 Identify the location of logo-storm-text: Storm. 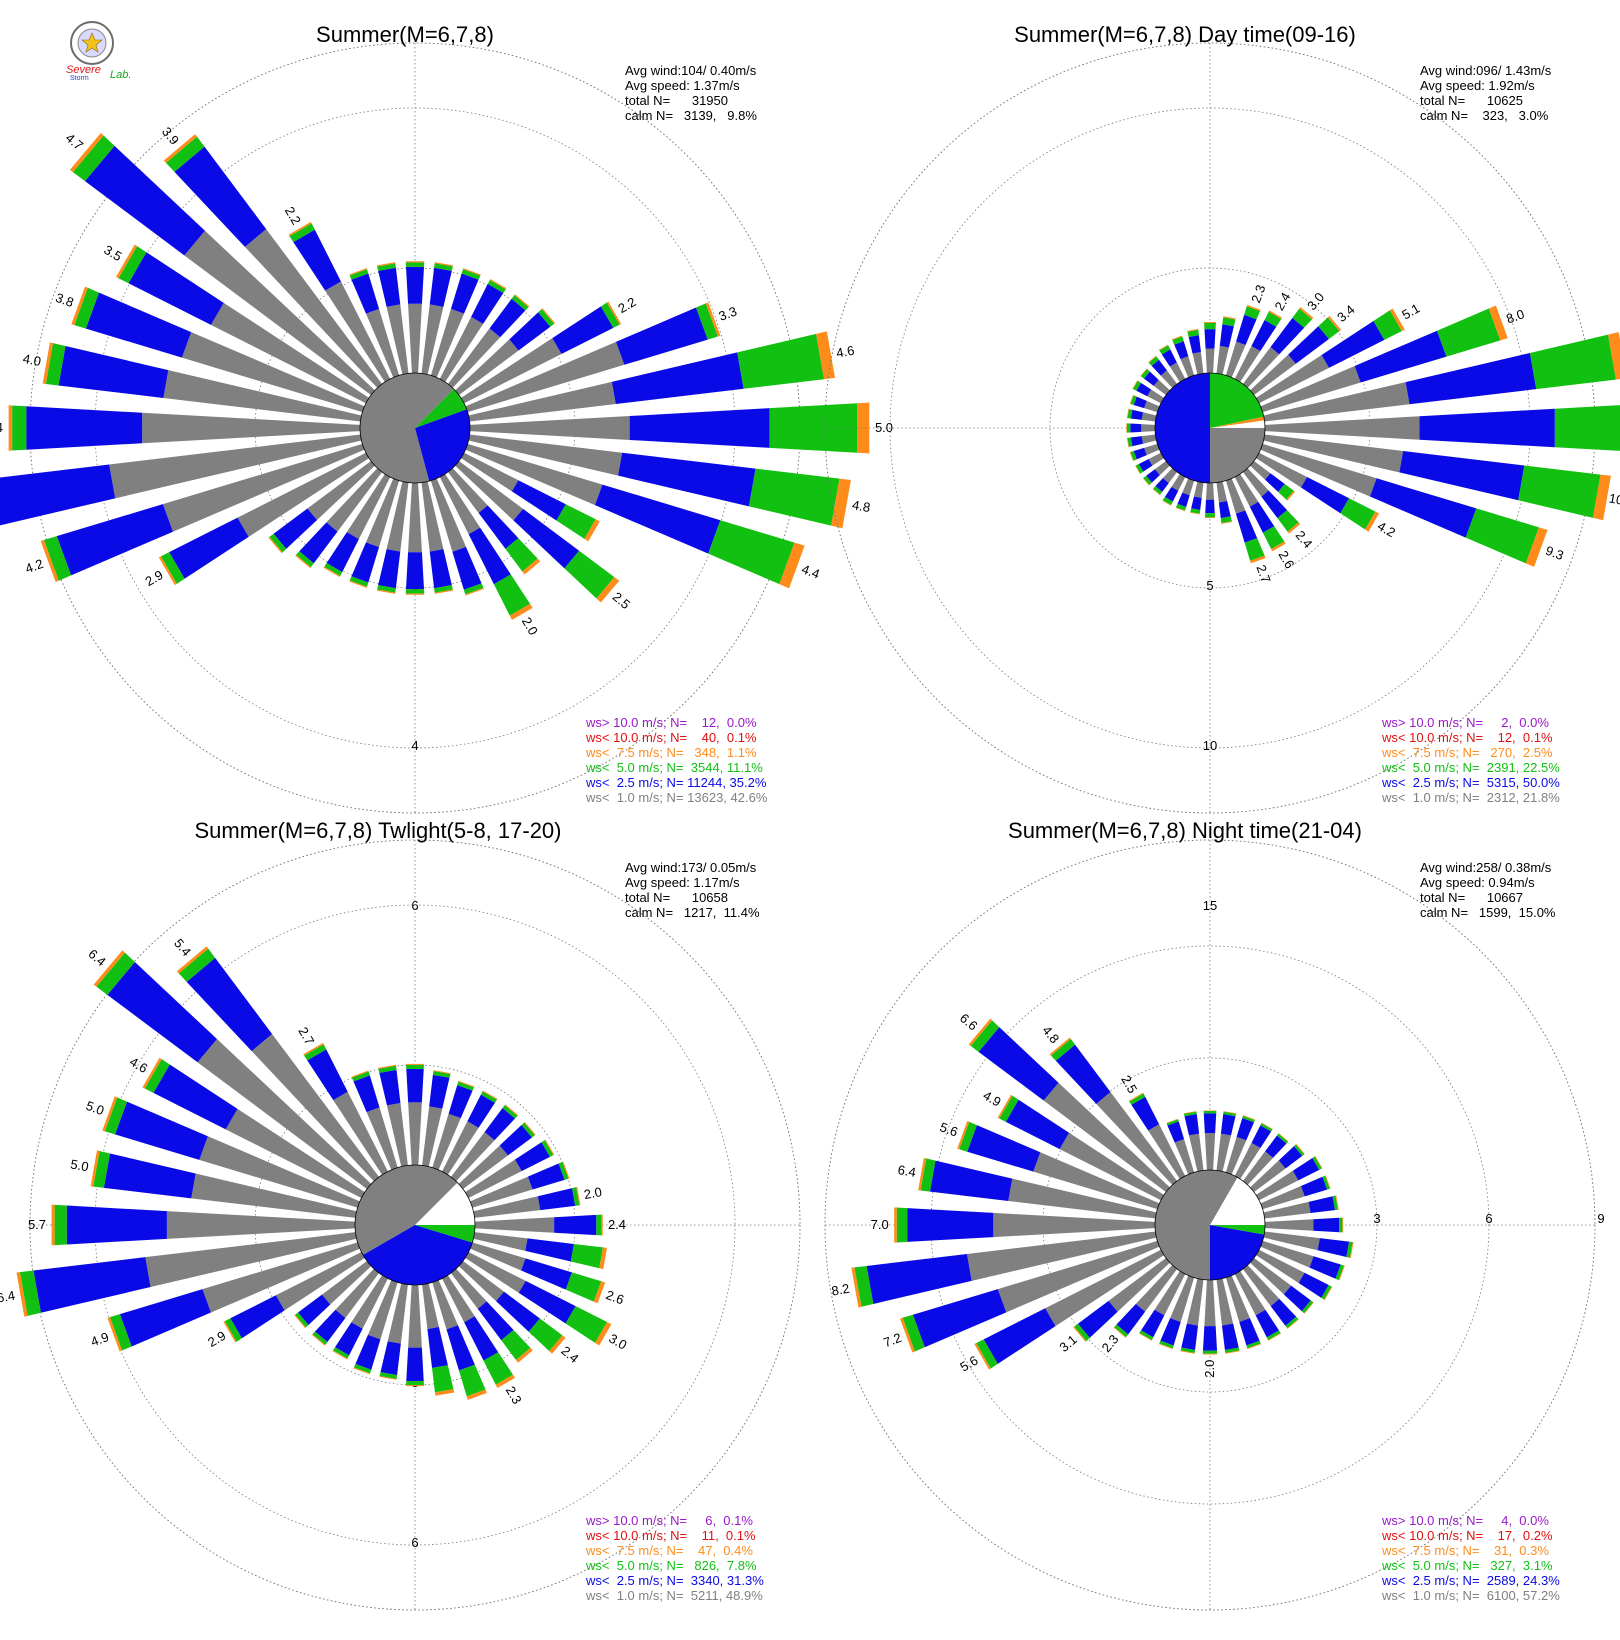
(79, 78).